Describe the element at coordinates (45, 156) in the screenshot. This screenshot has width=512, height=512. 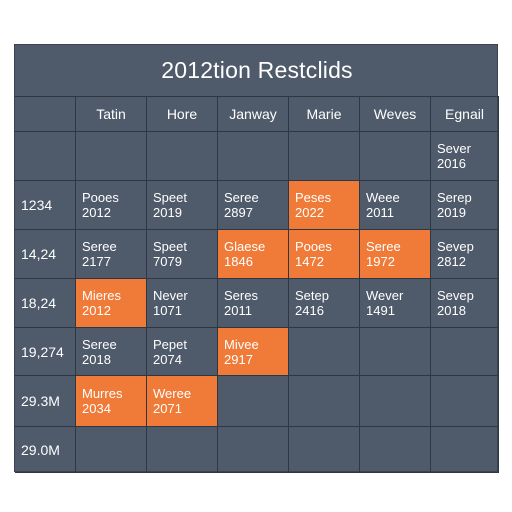
I see `row-label` at that location.